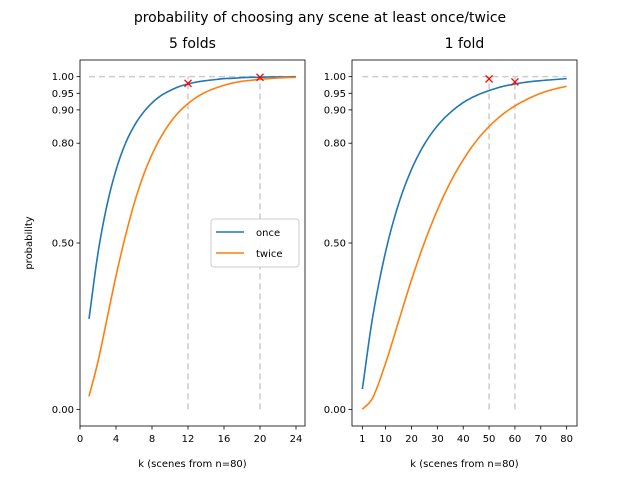 The image size is (640, 480). I want to click on x-tick-label: 12, so click(188, 439).